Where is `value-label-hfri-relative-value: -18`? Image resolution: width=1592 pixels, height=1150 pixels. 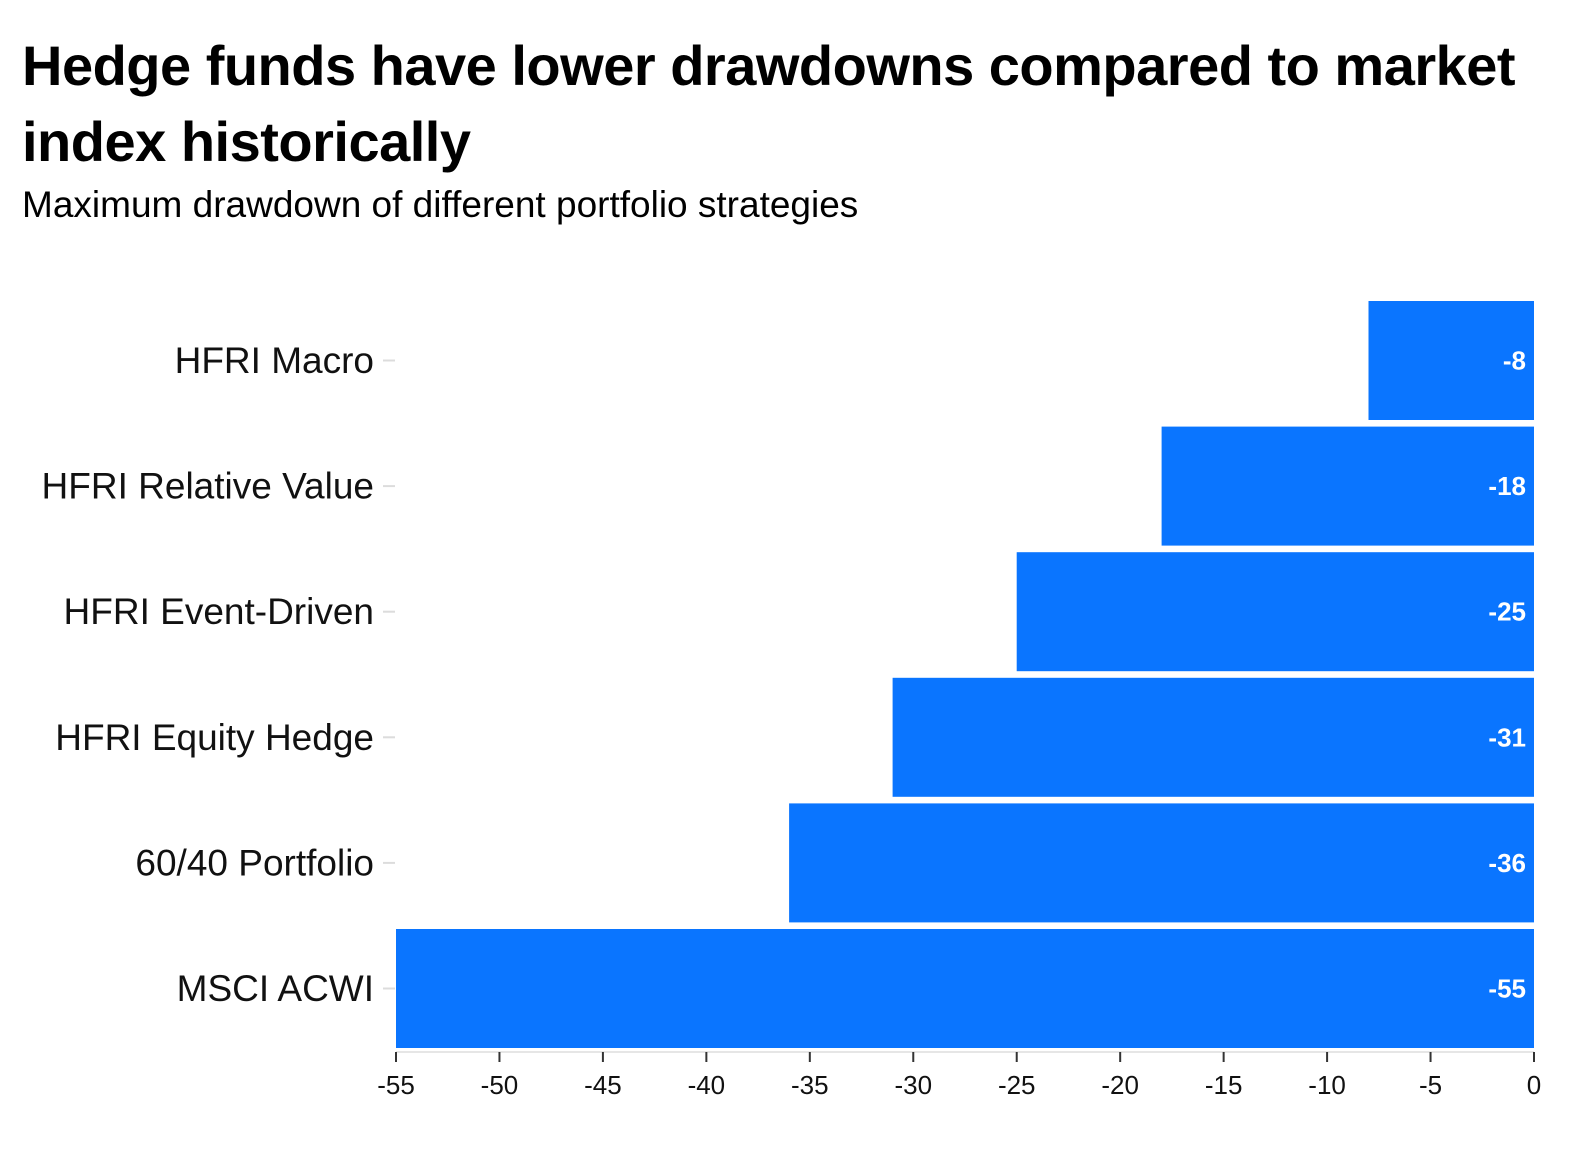
value-label-hfri-relative-value: -18 is located at coordinates (1507, 486).